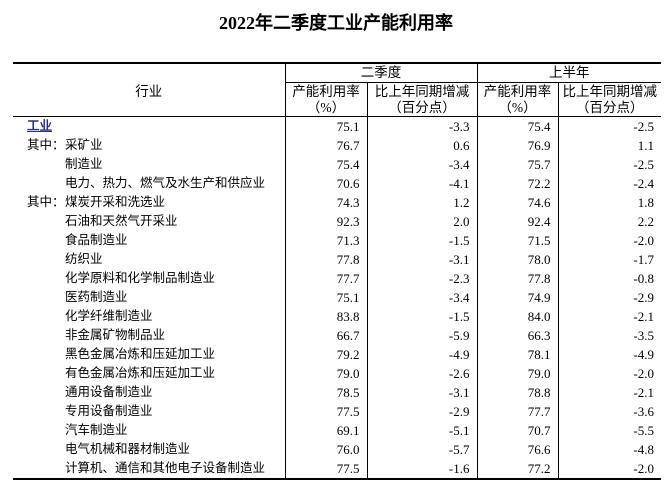 This screenshot has height=485, width=672. Describe the element at coordinates (421, 449) in the screenshot. I see `q2-change-cell: -5.7` at that location.